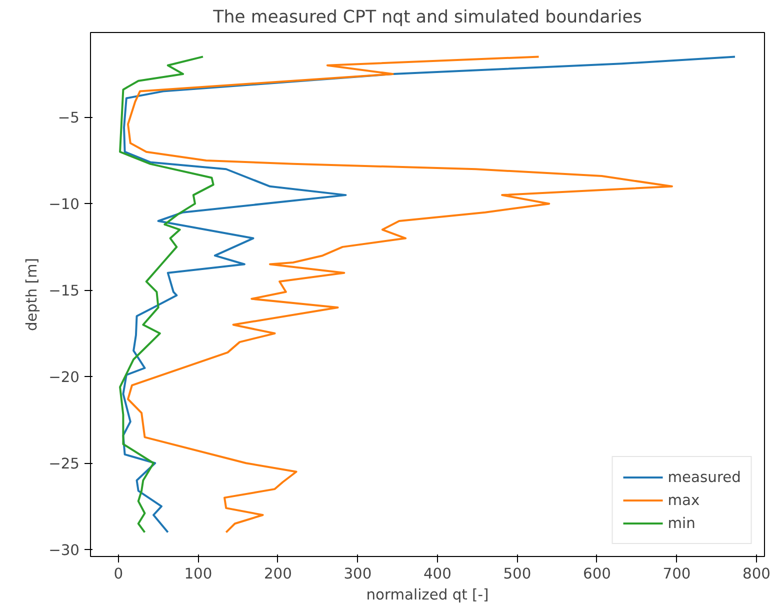  I want to click on legend-label: measured, so click(704, 477).